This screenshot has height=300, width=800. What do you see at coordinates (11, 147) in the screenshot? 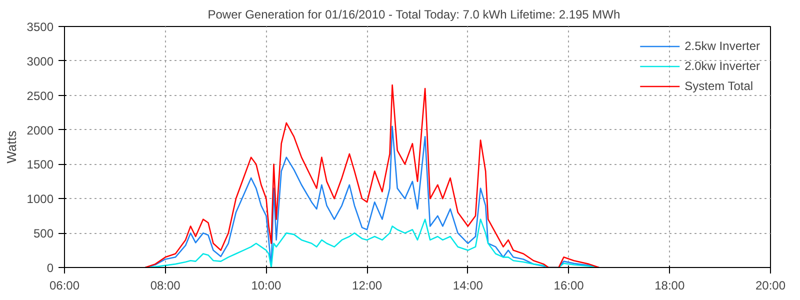
I see `y-axis-title: Watts` at bounding box center [11, 147].